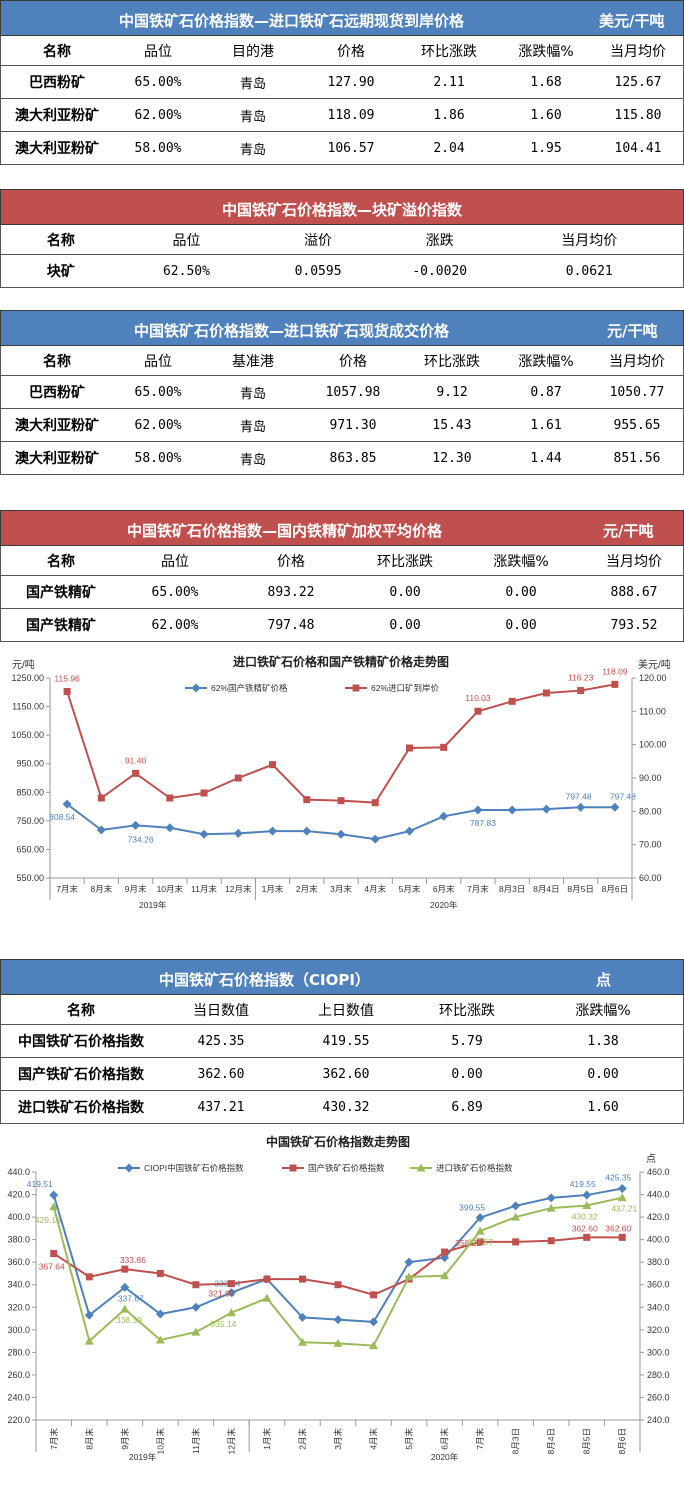 The image size is (684, 1487). Describe the element at coordinates (516, 1441) in the screenshot. I see `x-tick-label: 8月3日` at that location.